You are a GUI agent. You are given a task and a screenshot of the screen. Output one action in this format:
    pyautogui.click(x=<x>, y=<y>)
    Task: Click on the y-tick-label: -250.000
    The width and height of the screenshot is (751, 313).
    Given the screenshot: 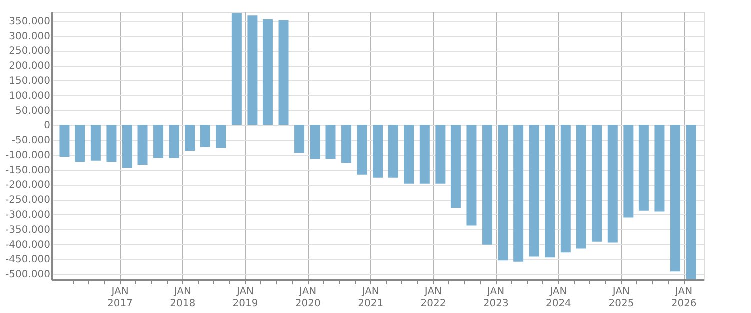 What is the action you would take?
    pyautogui.click(x=28, y=200)
    